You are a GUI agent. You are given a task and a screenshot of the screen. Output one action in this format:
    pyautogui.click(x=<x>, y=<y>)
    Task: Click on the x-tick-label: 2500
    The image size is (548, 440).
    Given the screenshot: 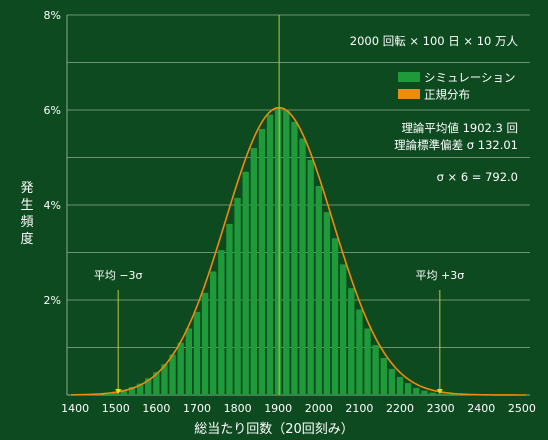 What is the action you would take?
    pyautogui.click(x=522, y=408)
    